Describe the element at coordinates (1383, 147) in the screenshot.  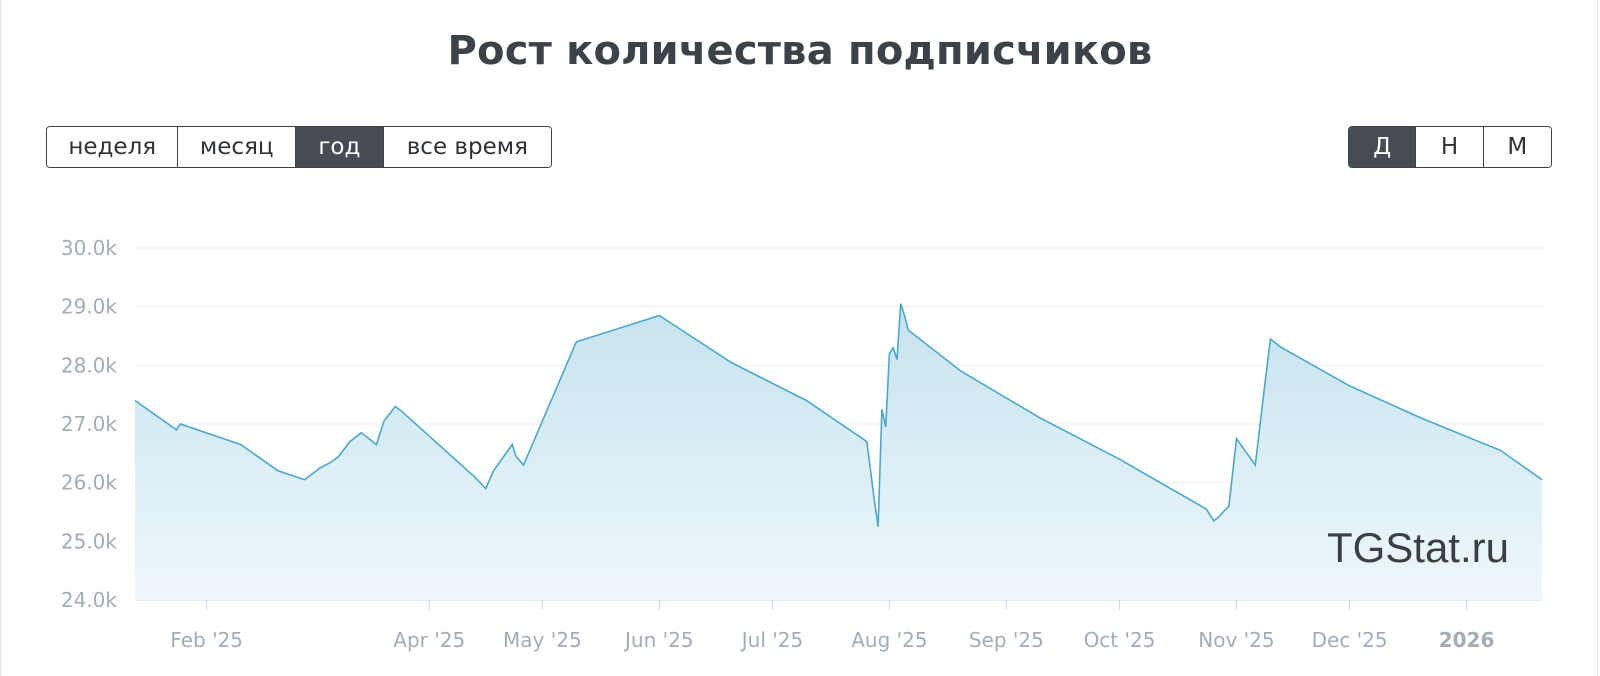
I see `granularity-day-button: Д` at that location.